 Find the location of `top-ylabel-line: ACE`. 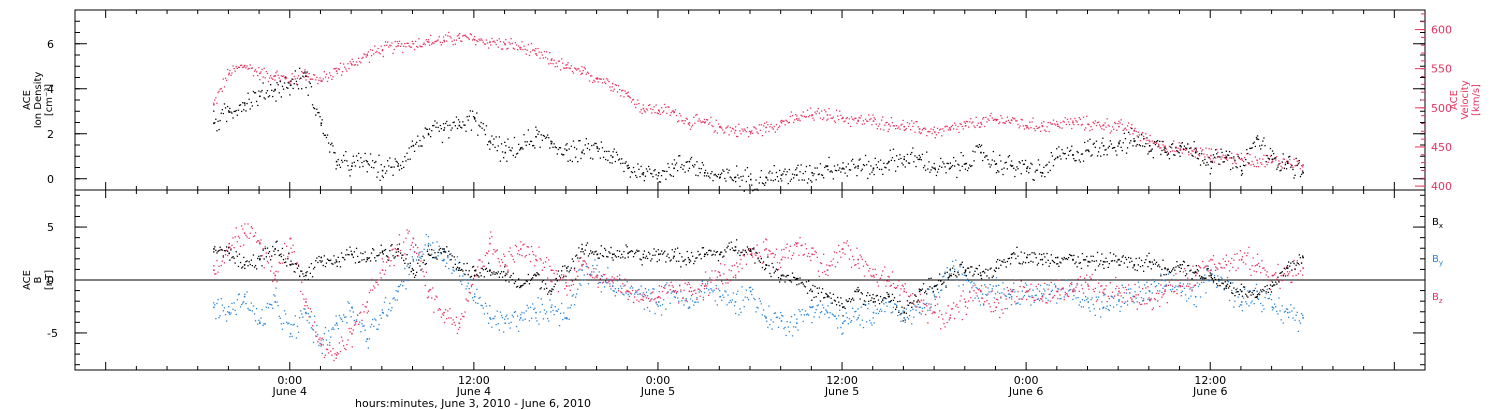

top-ylabel-line: ACE is located at coordinates (27, 100).